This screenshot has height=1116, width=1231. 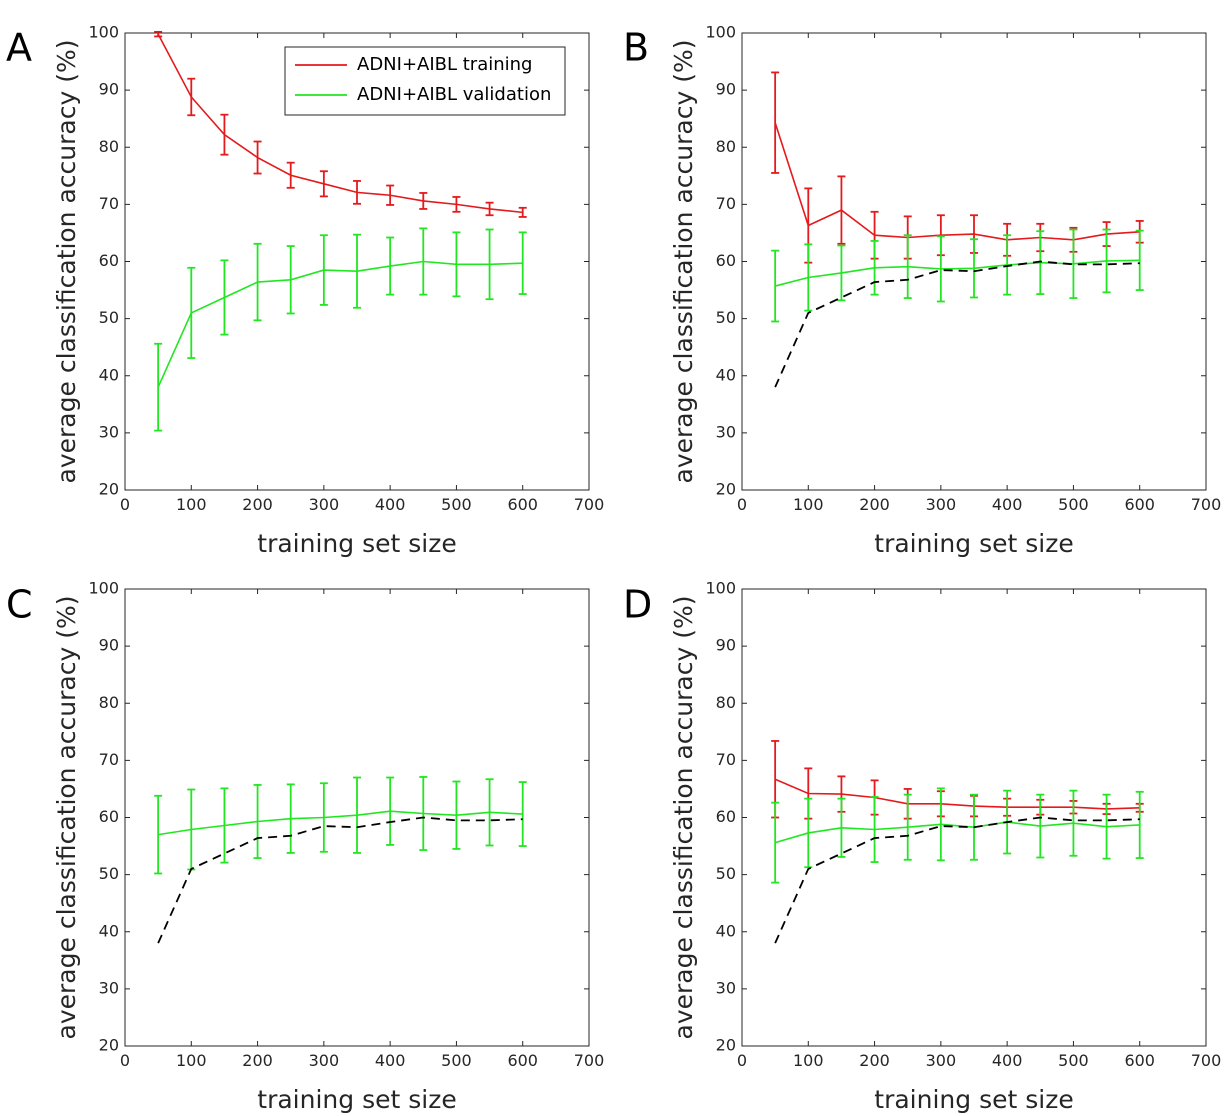 What do you see at coordinates (103, 32) in the screenshot?
I see `y-tick-label: 100` at bounding box center [103, 32].